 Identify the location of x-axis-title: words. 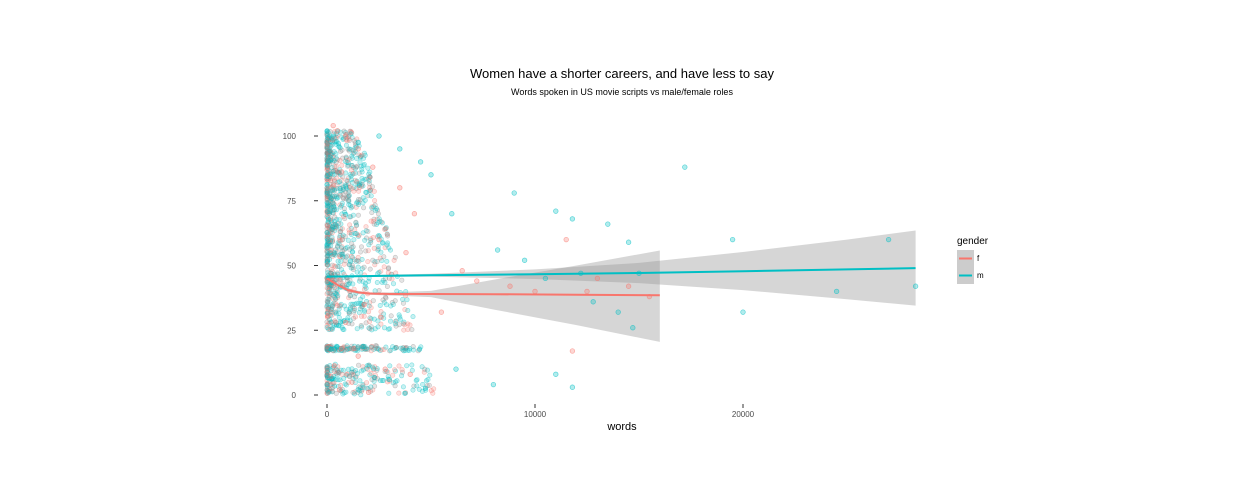
(621, 427).